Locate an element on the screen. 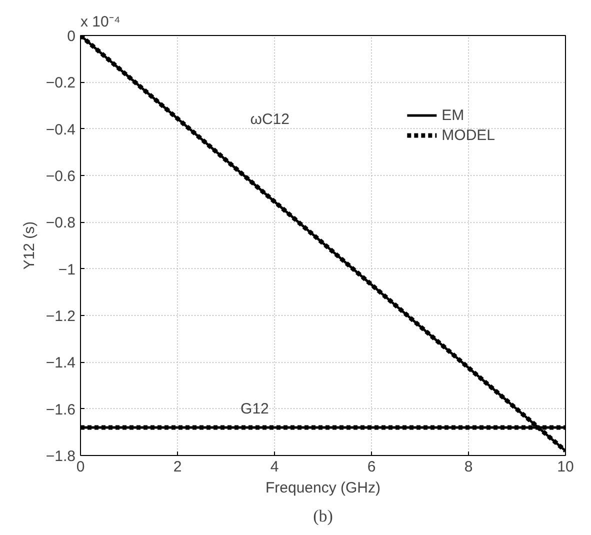 This screenshot has height=535, width=591. legend-label: EM is located at coordinates (453, 115).